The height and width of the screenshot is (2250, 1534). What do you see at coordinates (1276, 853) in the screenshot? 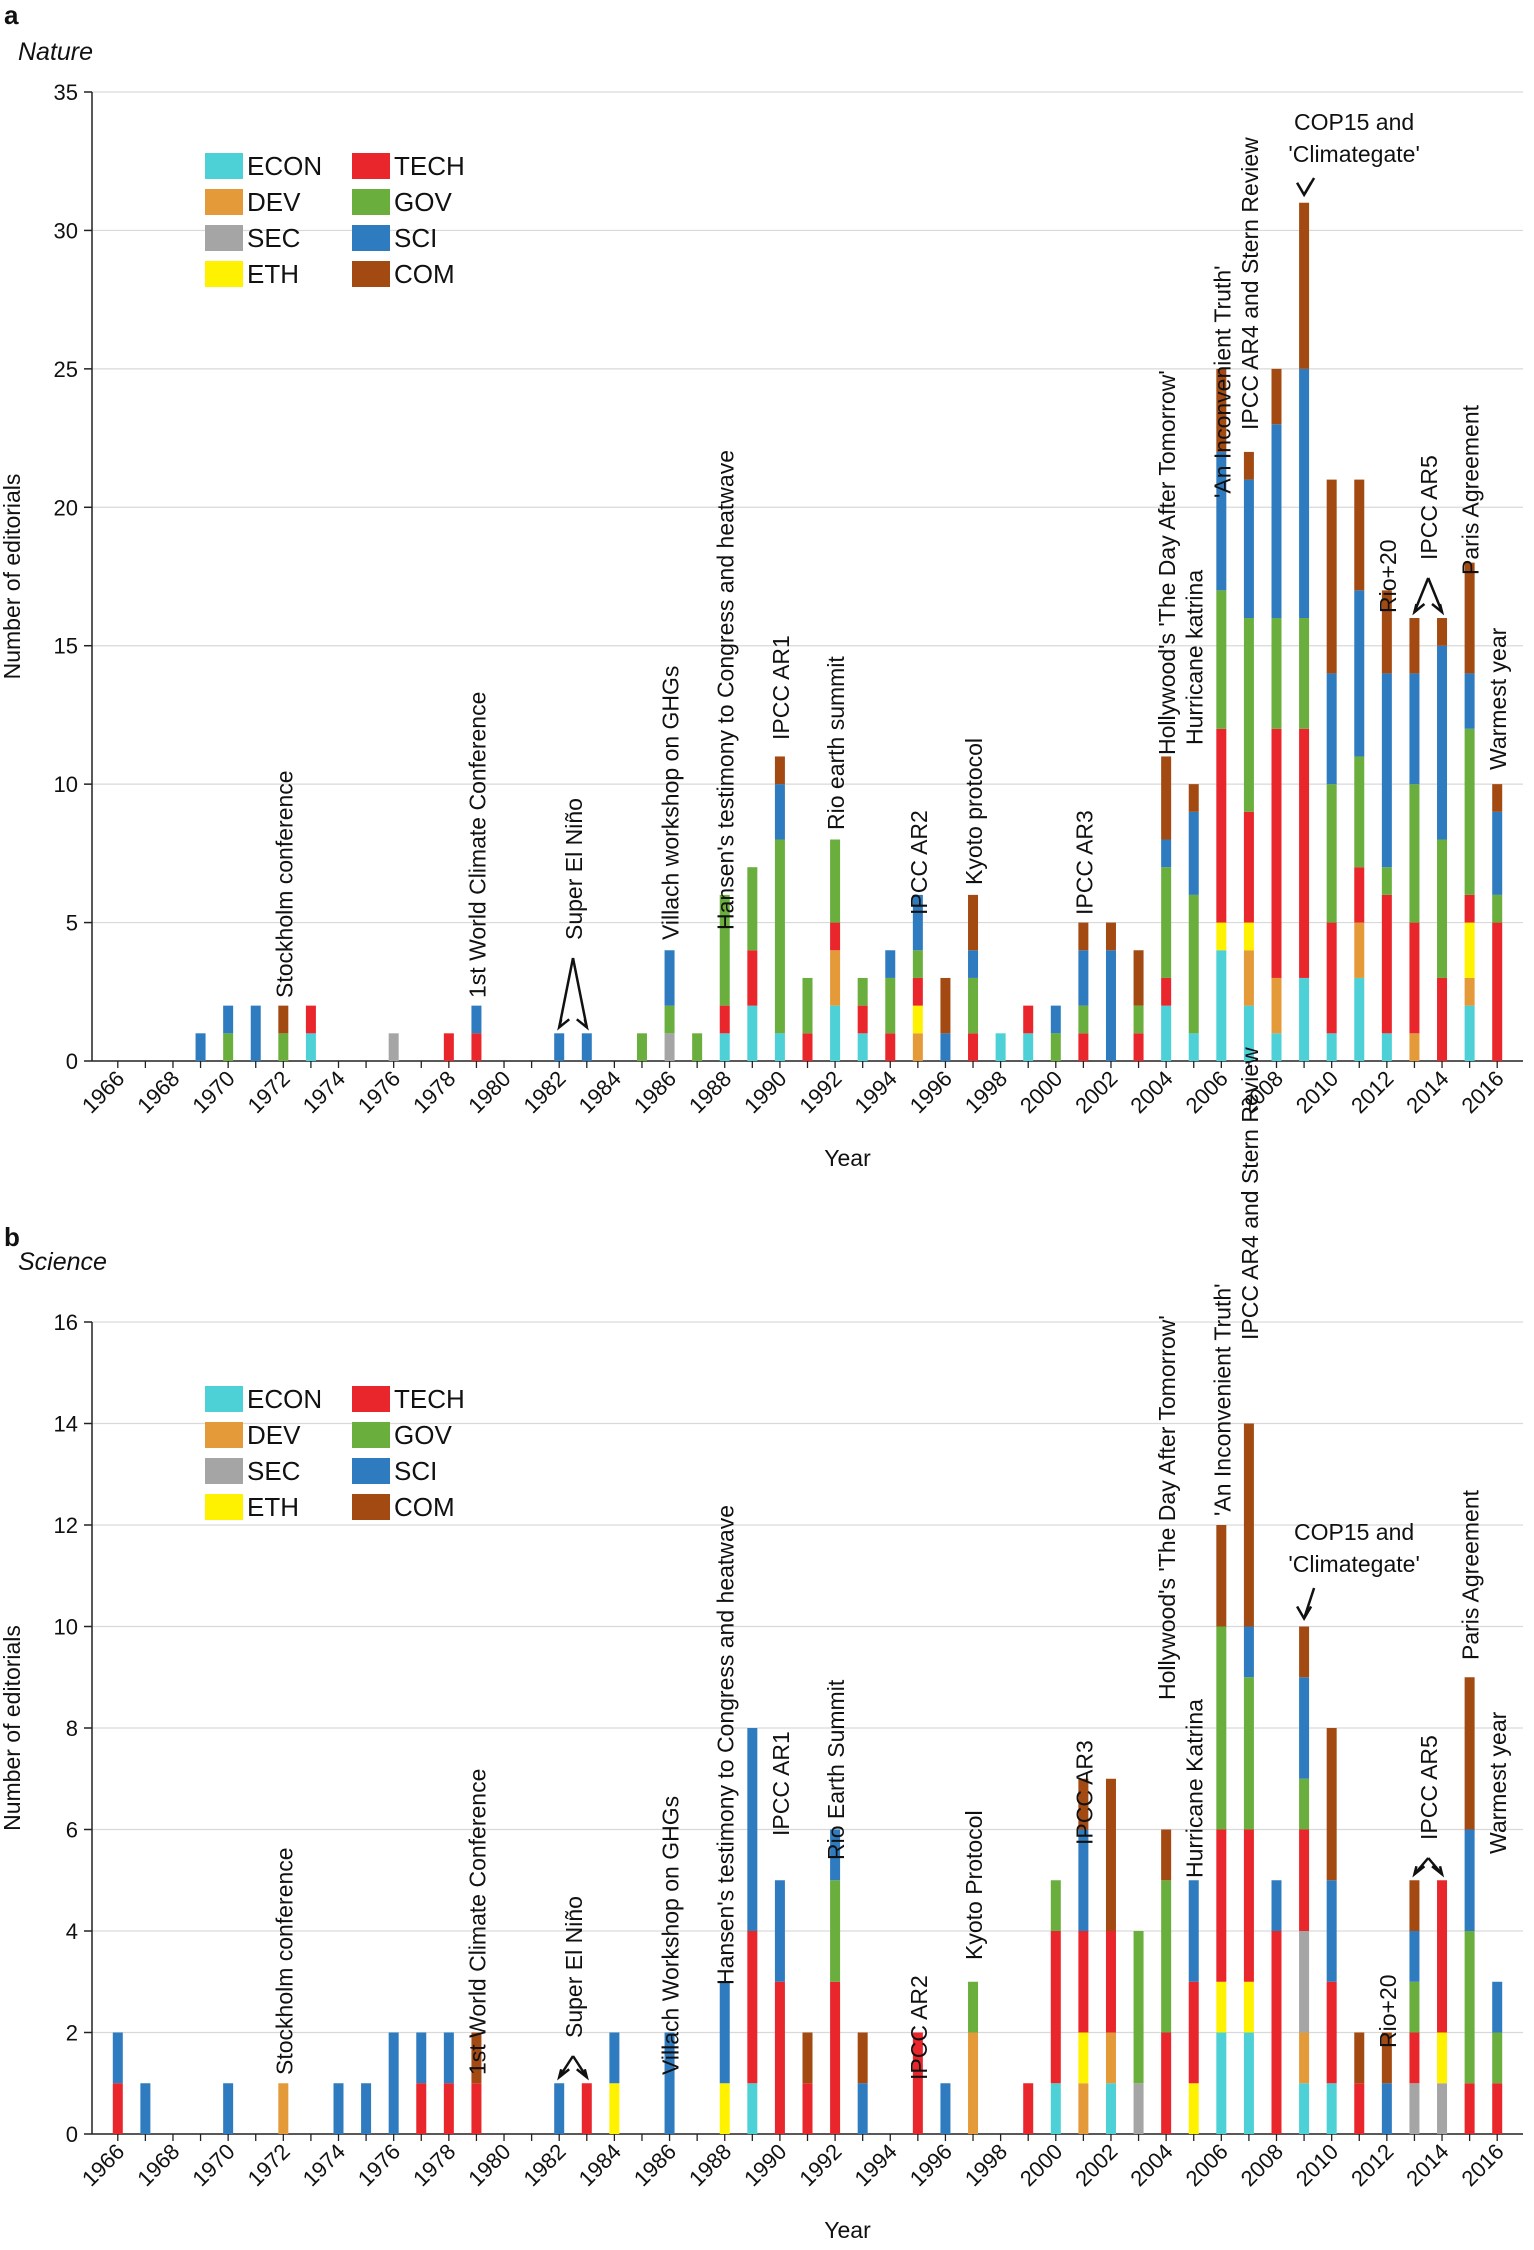
I see `bar-tech-2008` at bounding box center [1276, 853].